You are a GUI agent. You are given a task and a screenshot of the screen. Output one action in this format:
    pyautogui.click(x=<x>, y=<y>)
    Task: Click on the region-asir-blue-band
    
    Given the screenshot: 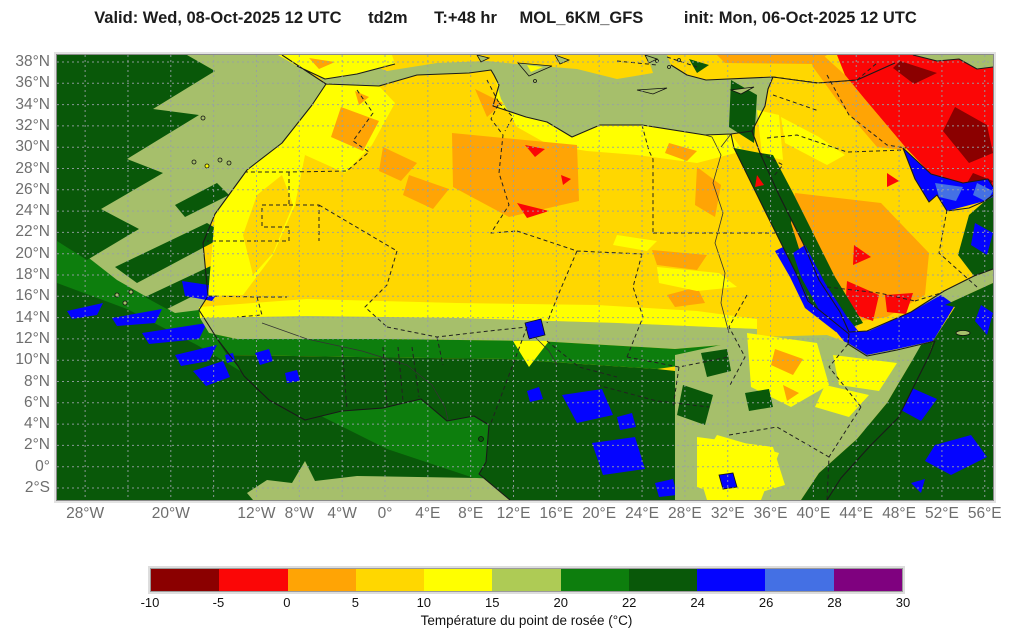 What is the action you would take?
    pyautogui.click(x=828, y=295)
    